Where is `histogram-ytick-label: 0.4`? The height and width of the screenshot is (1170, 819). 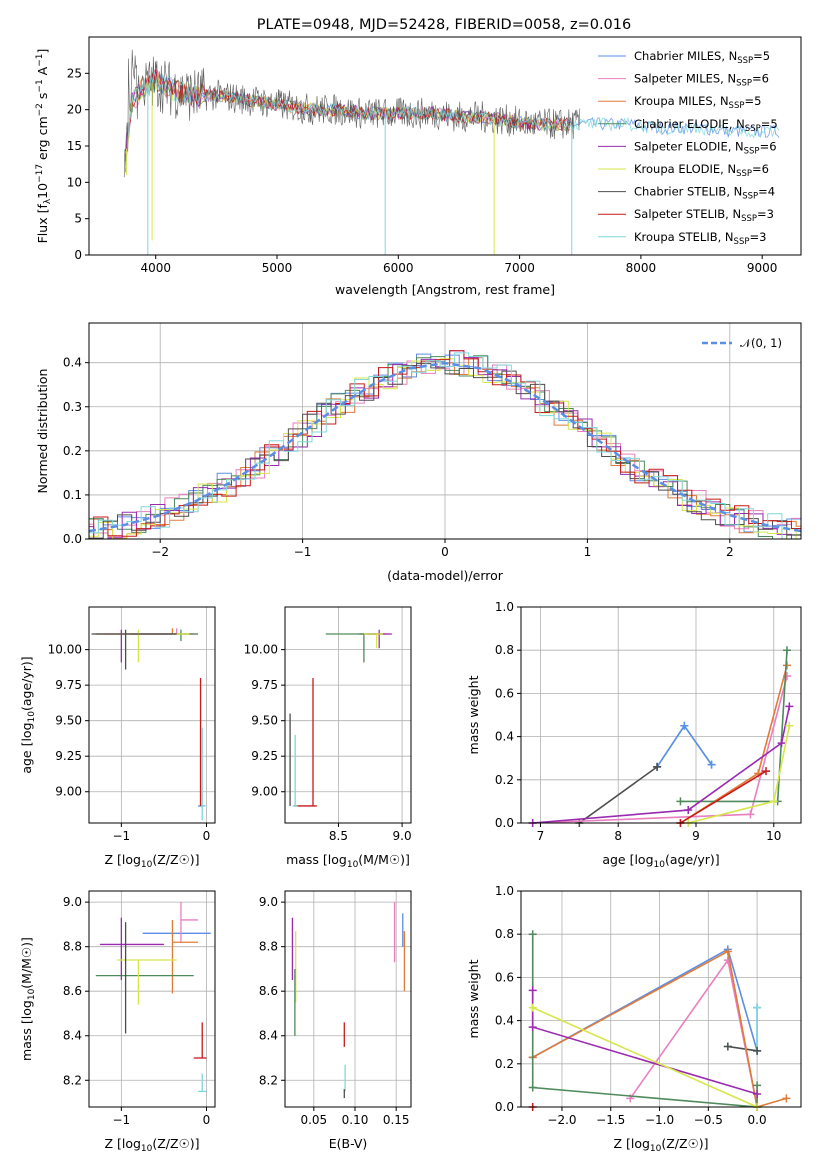
histogram-ytick-label: 0.4 is located at coordinates (72, 363).